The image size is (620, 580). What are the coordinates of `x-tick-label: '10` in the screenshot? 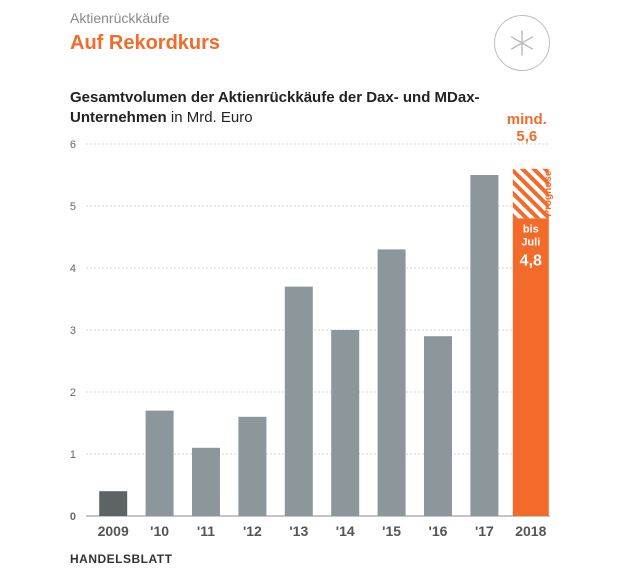 It's located at (159, 531).